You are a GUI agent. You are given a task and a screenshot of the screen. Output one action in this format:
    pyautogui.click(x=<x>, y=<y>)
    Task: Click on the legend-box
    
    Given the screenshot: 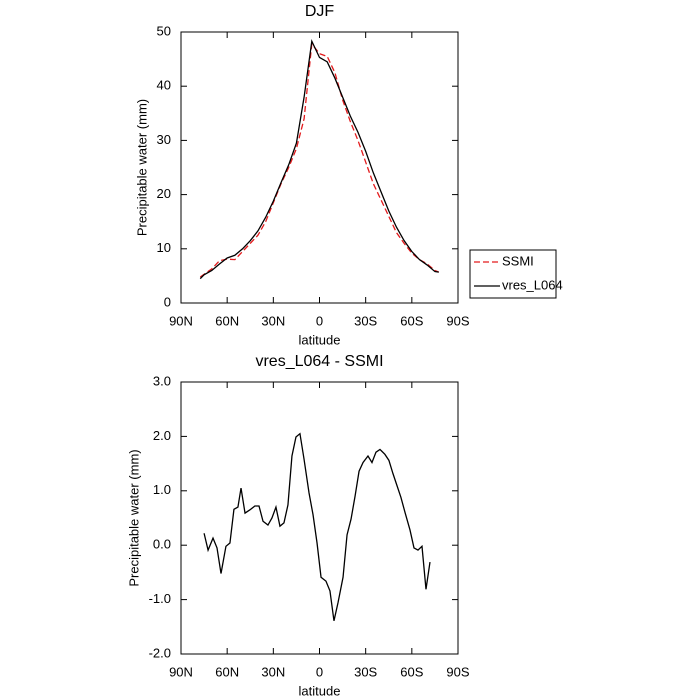 What is the action you would take?
    pyautogui.click(x=513, y=274)
    